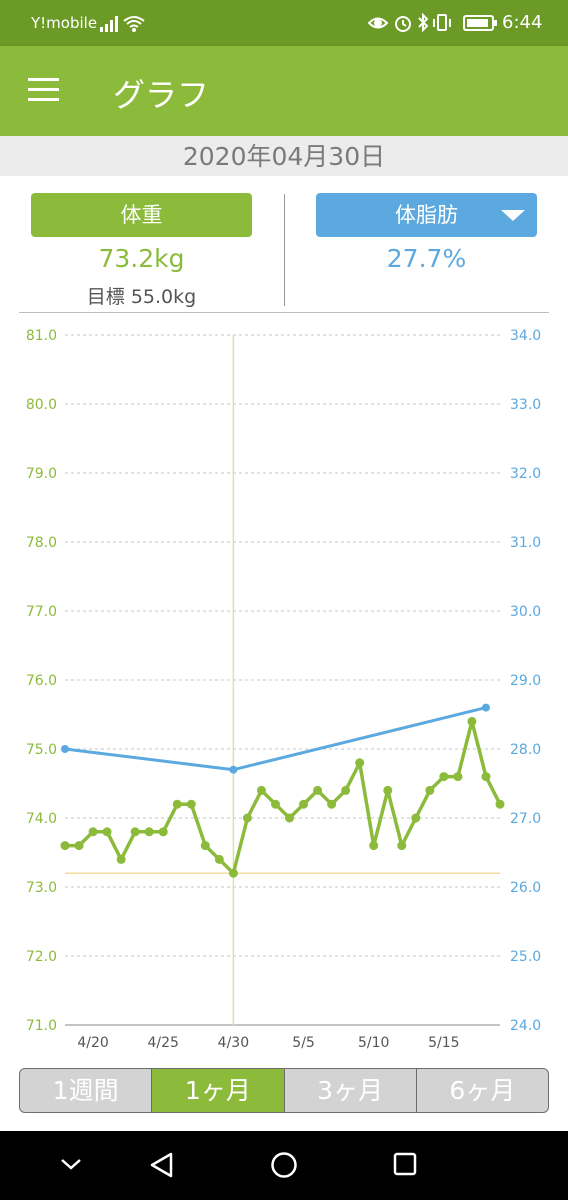 The width and height of the screenshot is (568, 1200). What do you see at coordinates (426, 258) in the screenshot?
I see `body-fat-value: 27.7%` at bounding box center [426, 258].